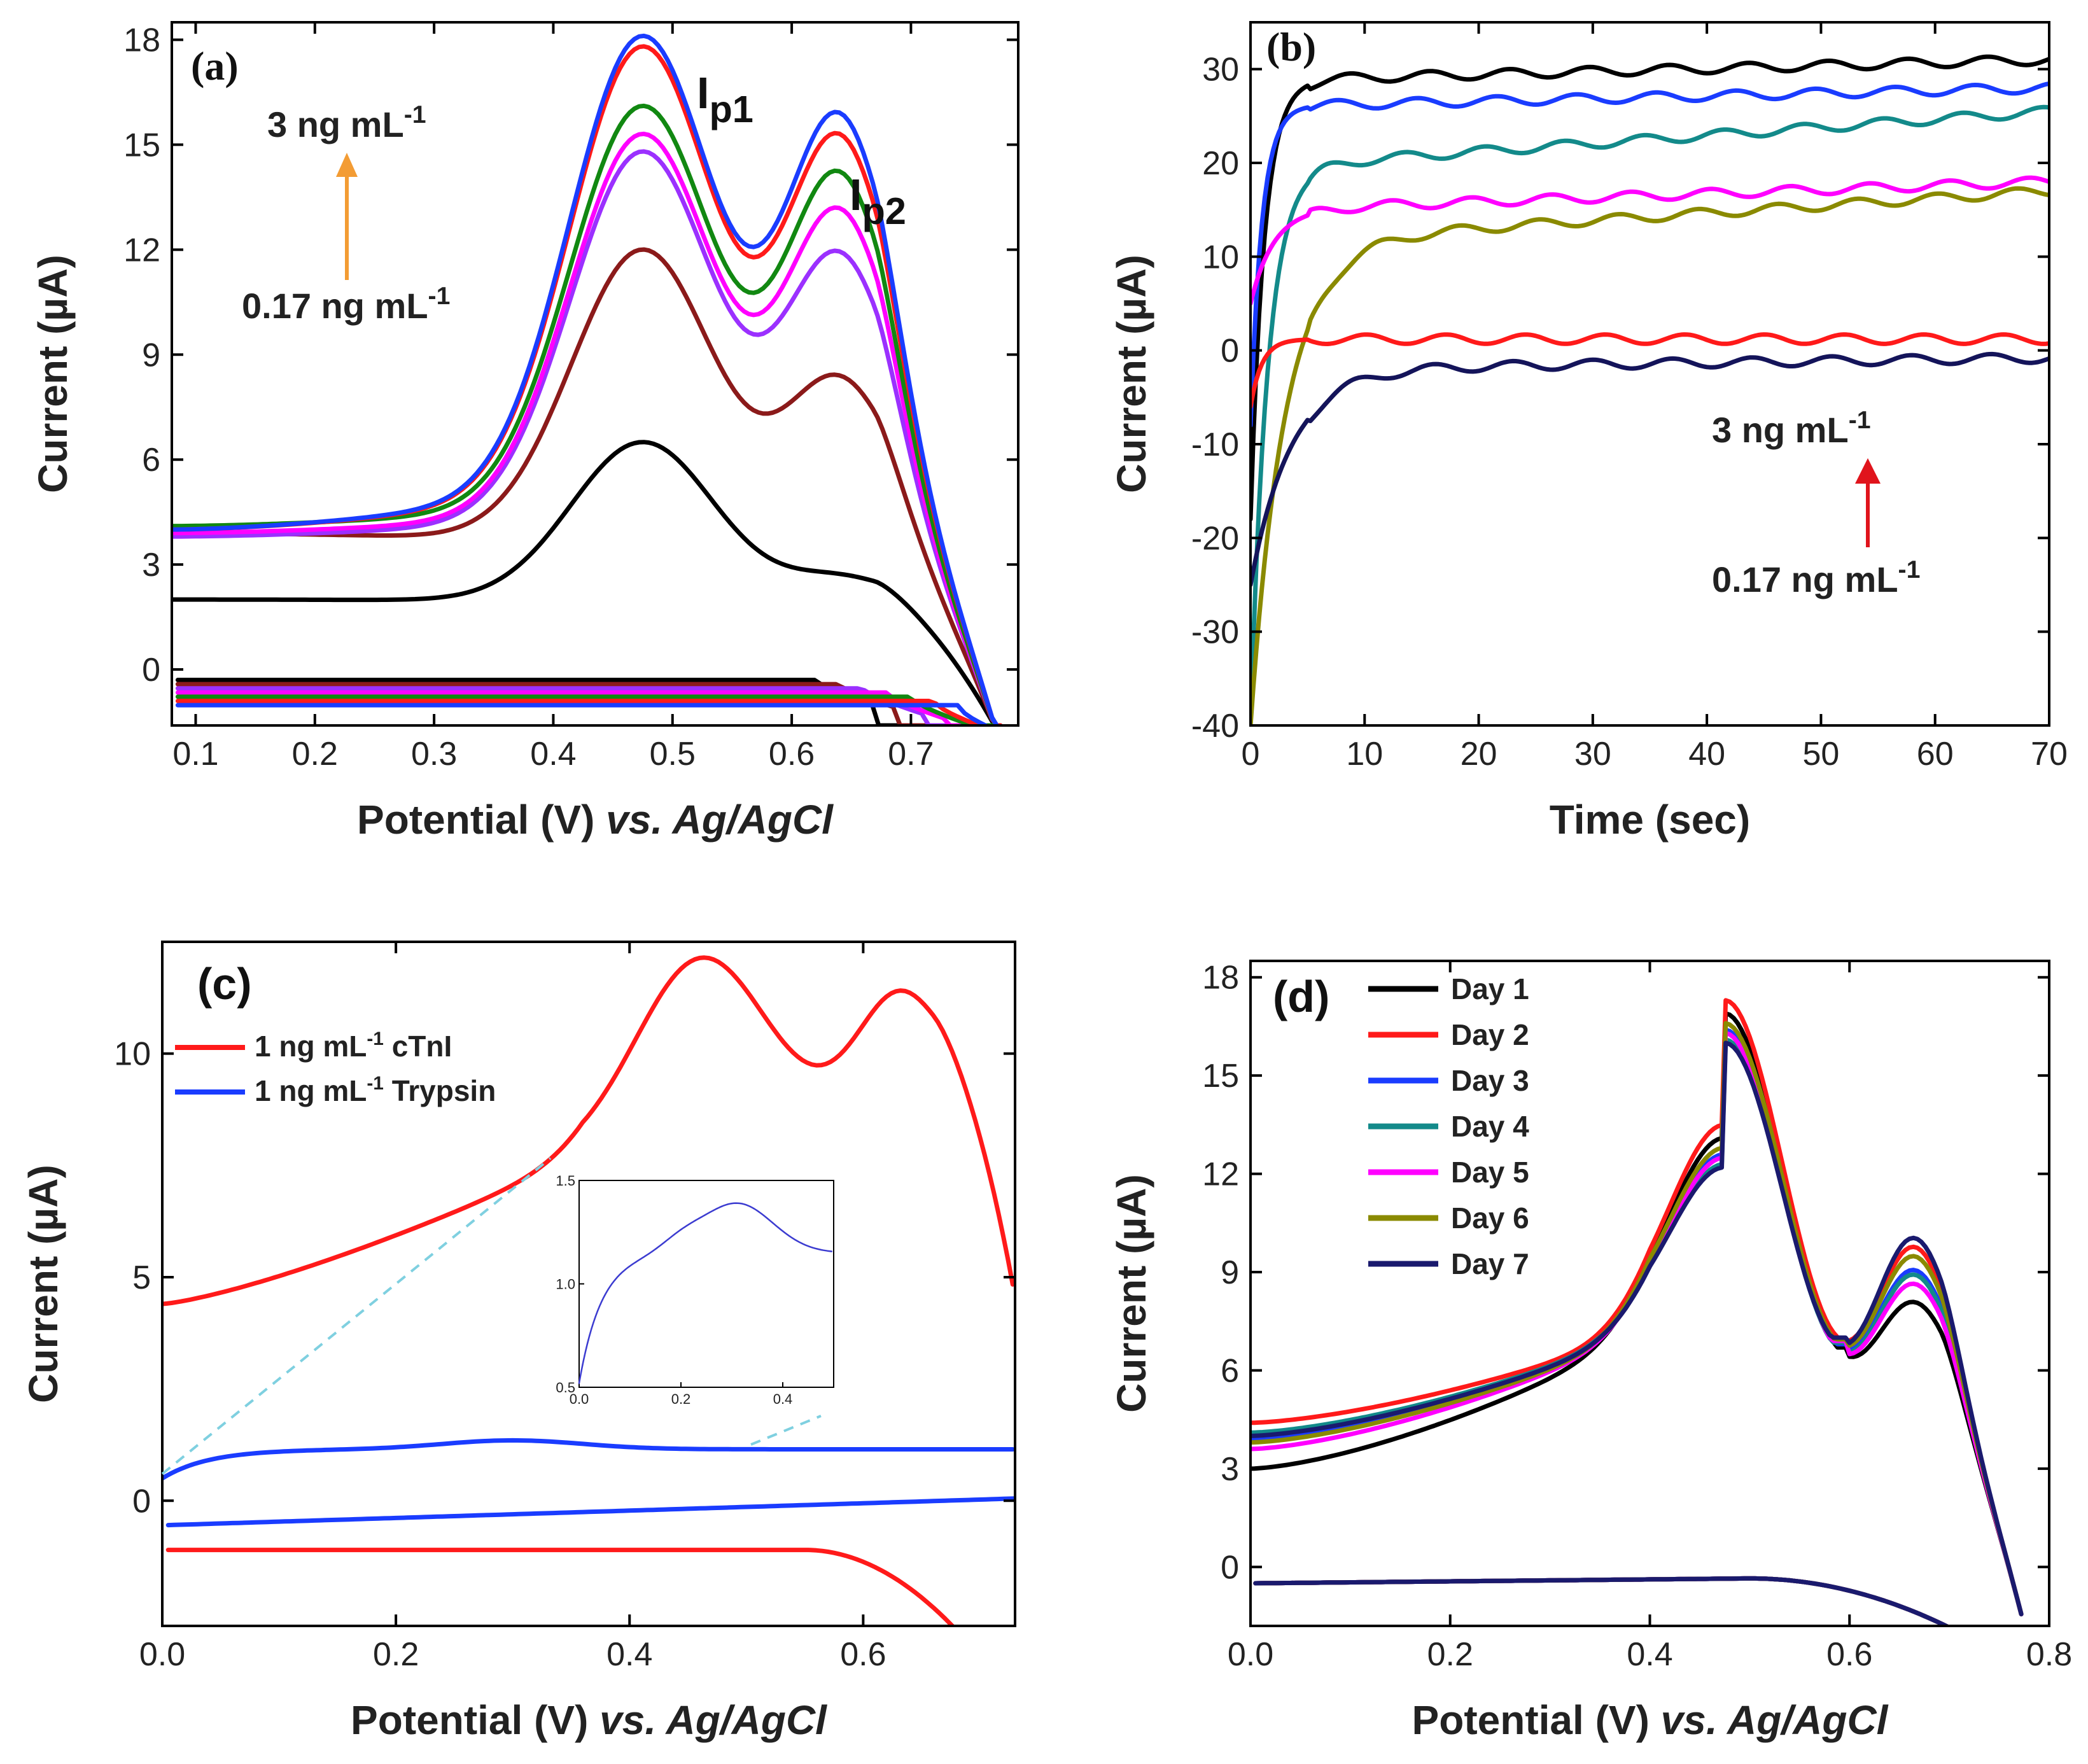 This screenshot has height=1764, width=2088. I want to click on peak-label-ip1-main: I, so click(703, 93).